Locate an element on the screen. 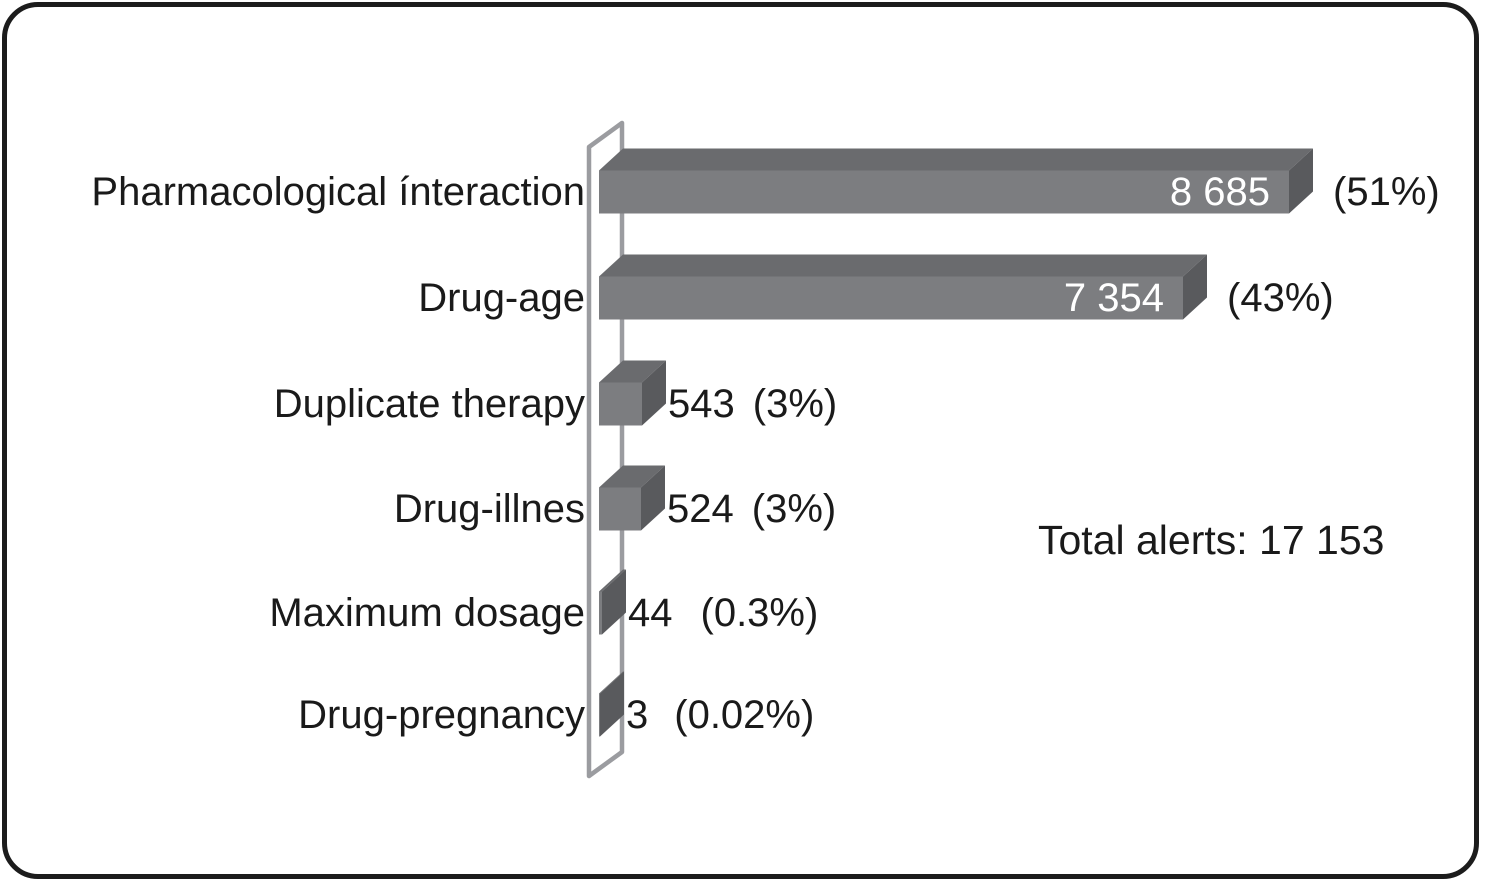  bar-value-row: 3 (0.02%) is located at coordinates (720, 715).